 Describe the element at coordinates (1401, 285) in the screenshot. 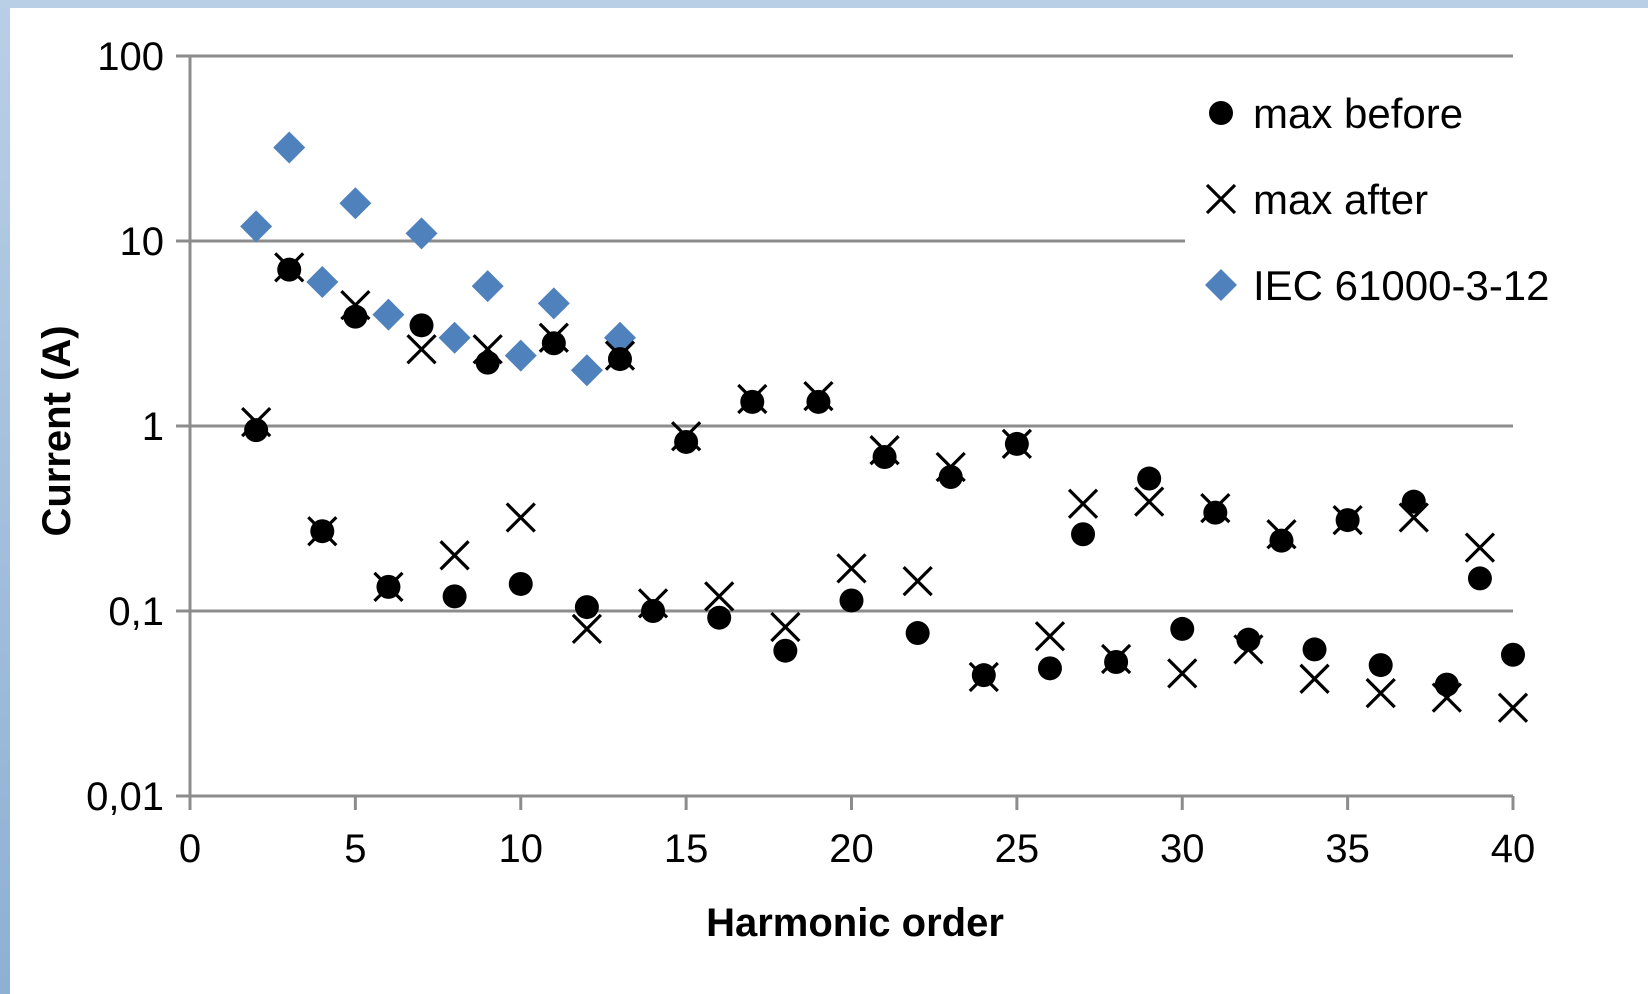

I see `legend-label: IEC 61000-3-12` at that location.